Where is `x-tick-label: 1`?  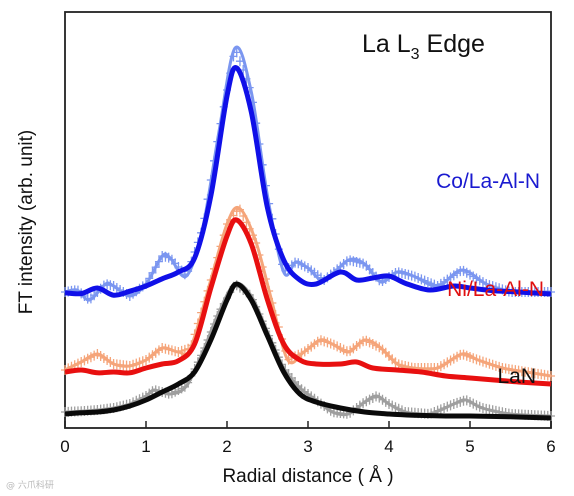
x-tick-label: 1 is located at coordinates (145, 446).